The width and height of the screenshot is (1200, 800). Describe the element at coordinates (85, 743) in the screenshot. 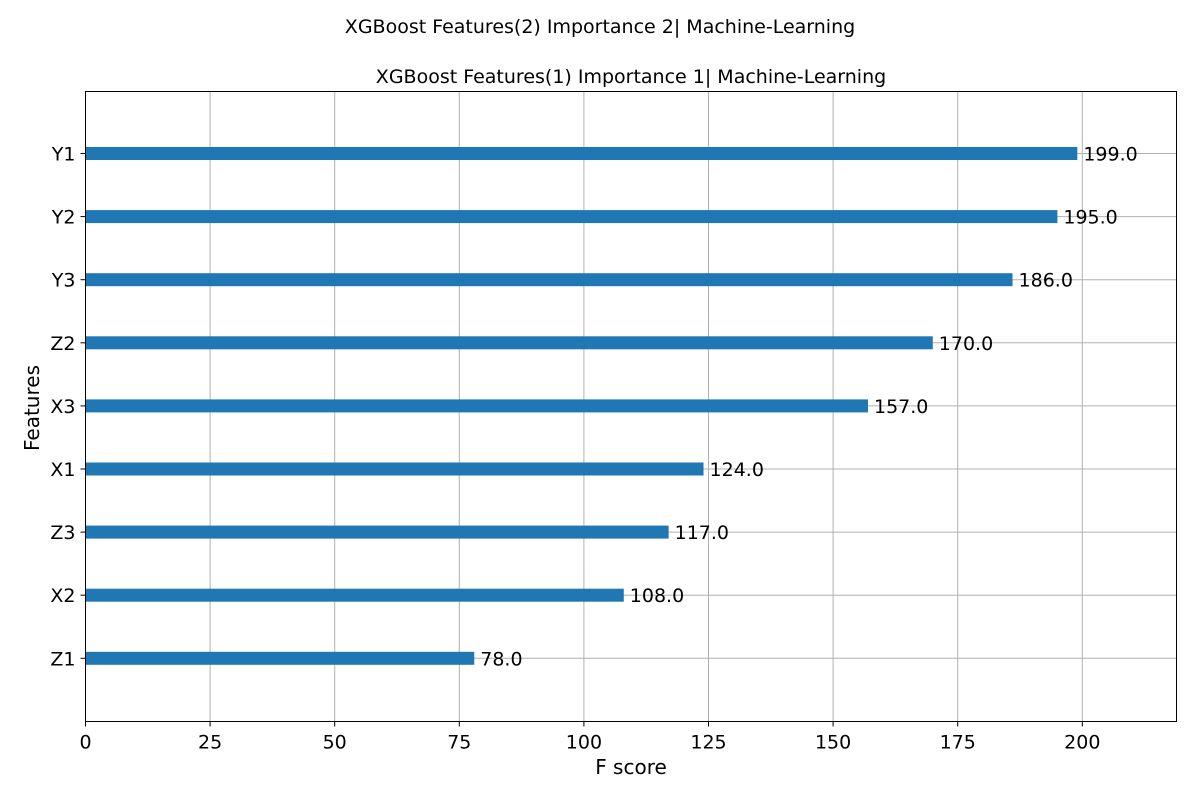

I see `x-tick-label: 0` at that location.